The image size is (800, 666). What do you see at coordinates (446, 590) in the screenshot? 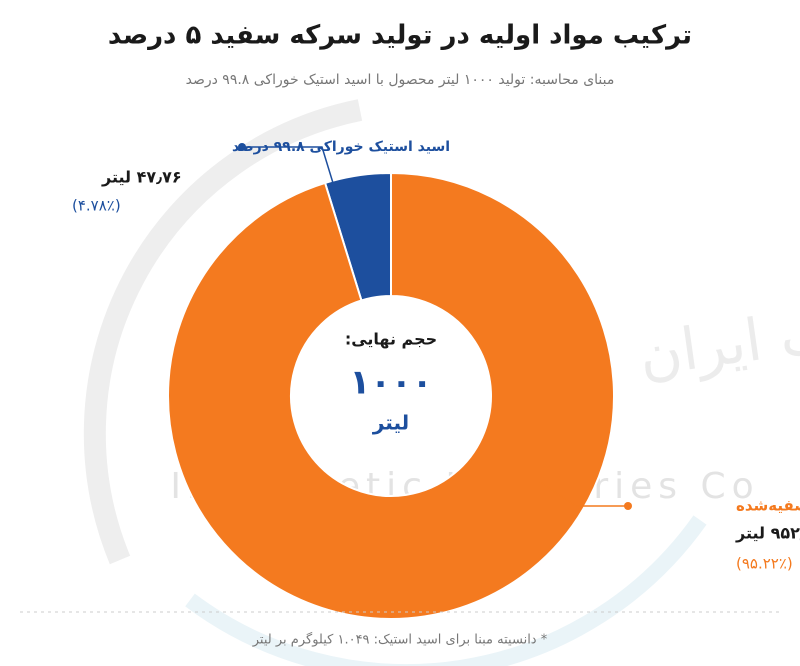
I see `watermark-arc` at bounding box center [446, 590].